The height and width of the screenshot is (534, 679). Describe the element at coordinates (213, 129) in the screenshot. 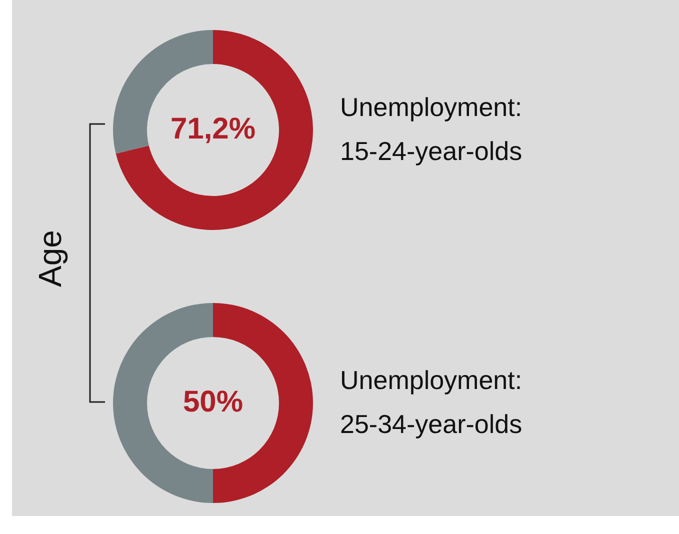

I see `data-label: 71,2%` at that location.